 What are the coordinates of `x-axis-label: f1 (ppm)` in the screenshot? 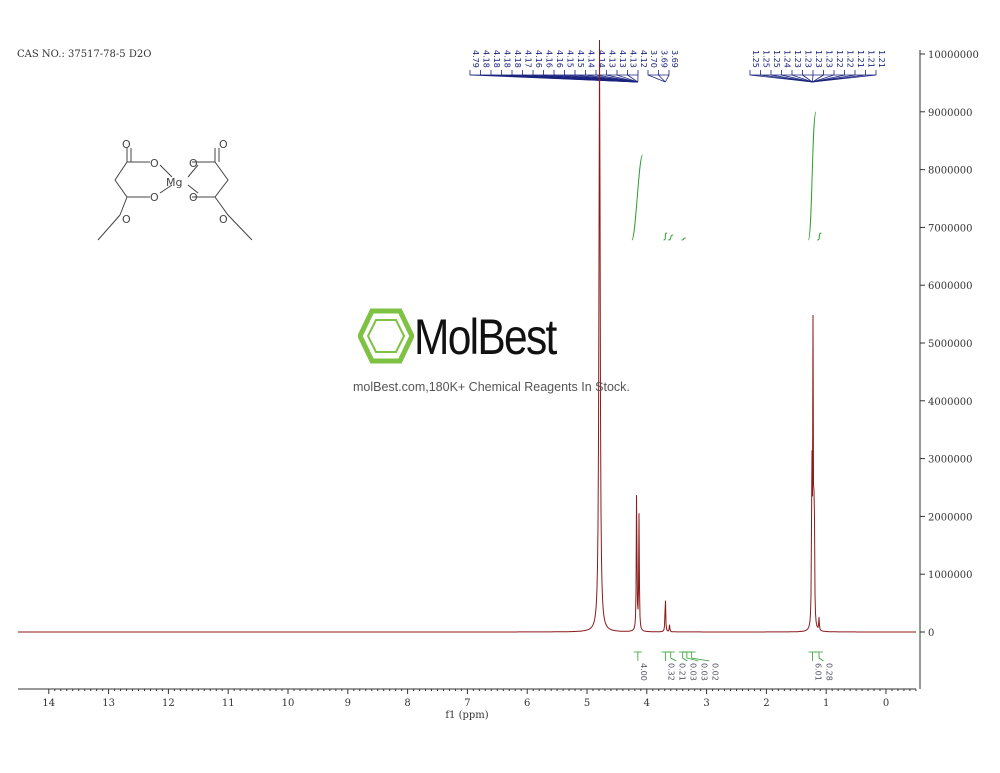 It's located at (466, 715).